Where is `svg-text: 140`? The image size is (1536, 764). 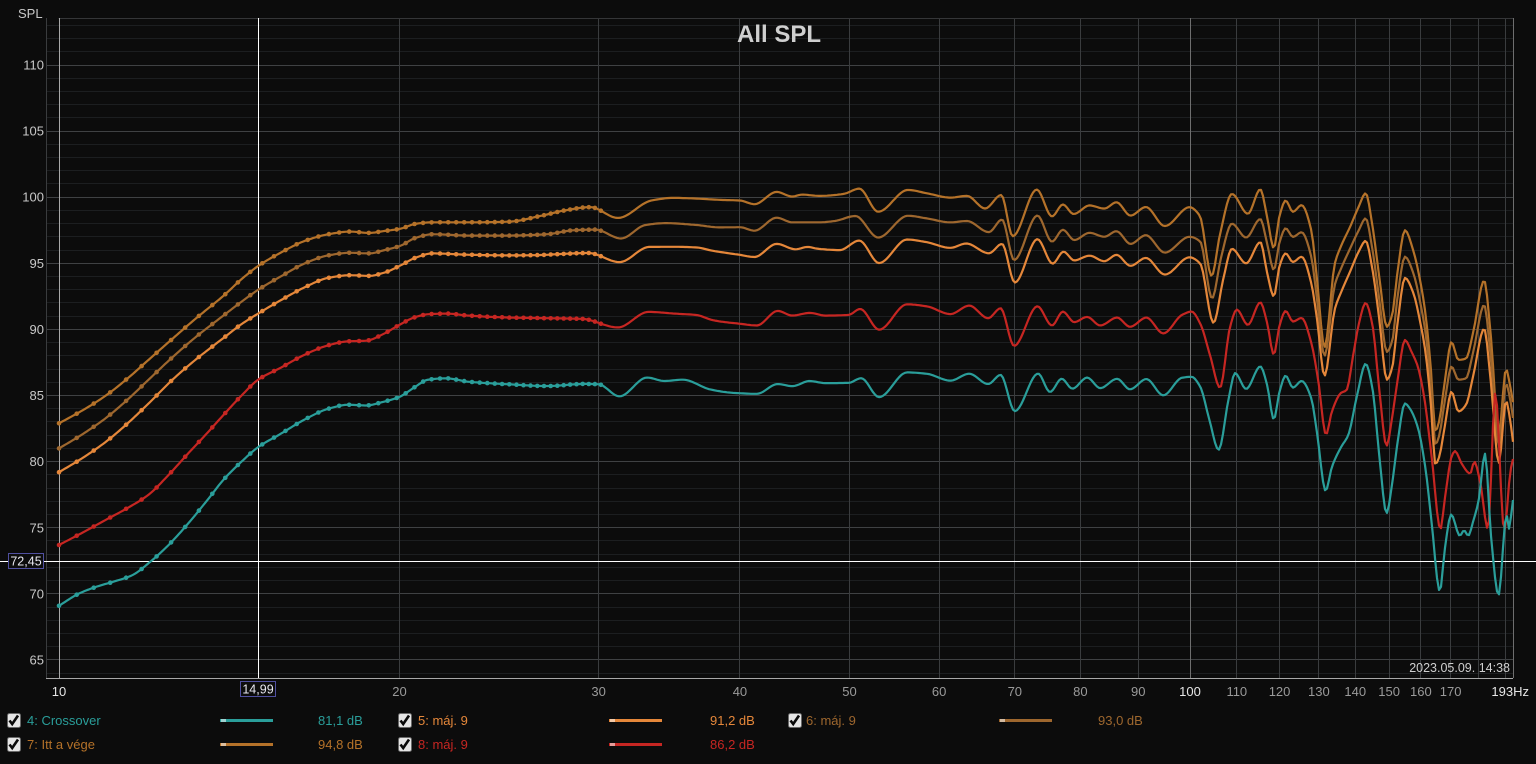 svg-text: 140 is located at coordinates (1355, 691).